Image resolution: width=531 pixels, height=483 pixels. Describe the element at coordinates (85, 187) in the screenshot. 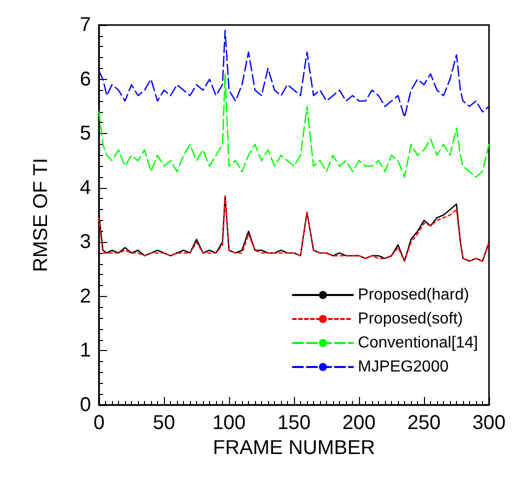

I see `y-tick-label: 4` at that location.